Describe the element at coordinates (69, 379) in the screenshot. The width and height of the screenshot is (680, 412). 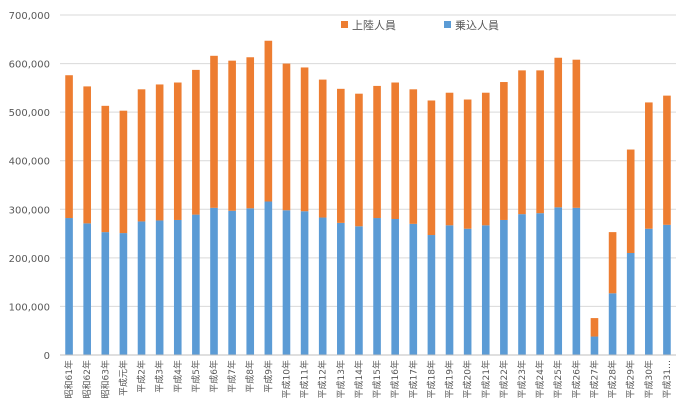
I see `x-tick-label: 昭和61年` at that location.